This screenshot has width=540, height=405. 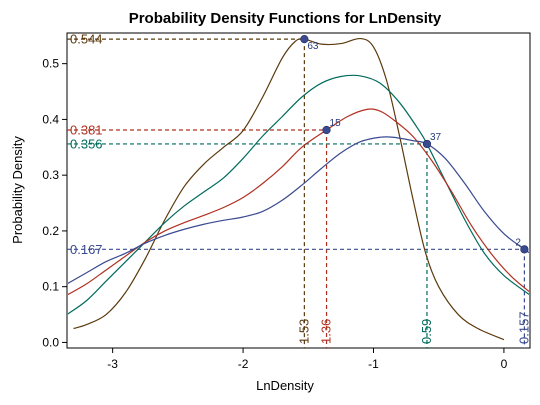 I want to click on y-tick-label: 0.4, so click(x=50, y=119).